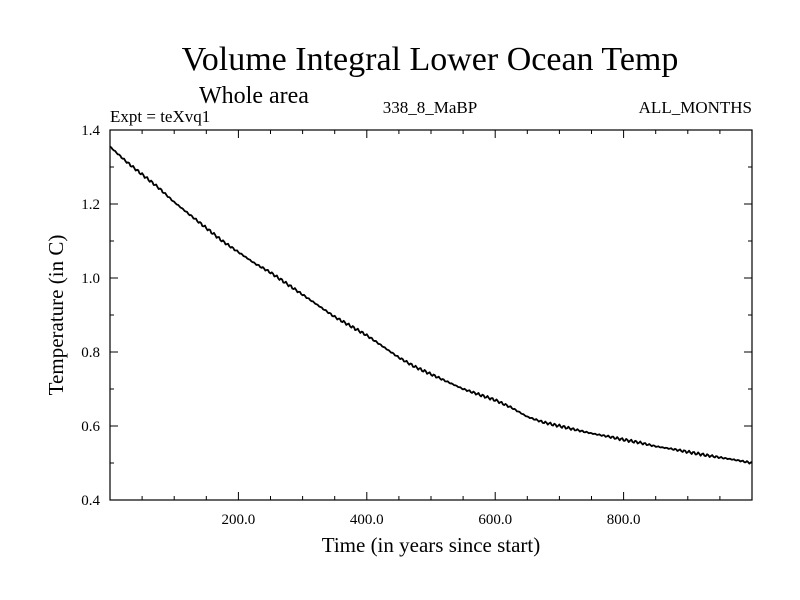 Image resolution: width=800 pixels, height=600 pixels. Describe the element at coordinates (56, 315) in the screenshot. I see `y-axis-label: Temperature (in C)` at that location.